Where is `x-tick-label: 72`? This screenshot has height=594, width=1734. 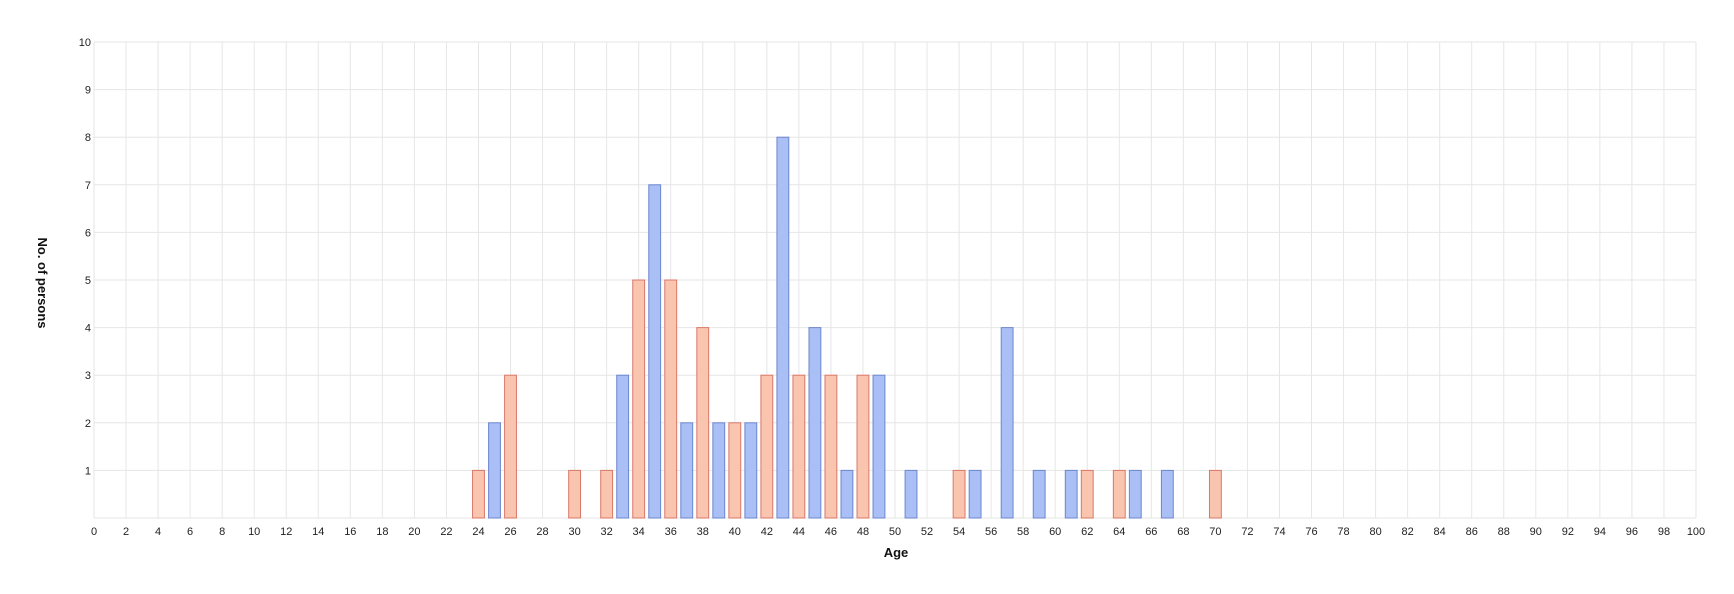
x-tick-label: 72 is located at coordinates (1247, 532).